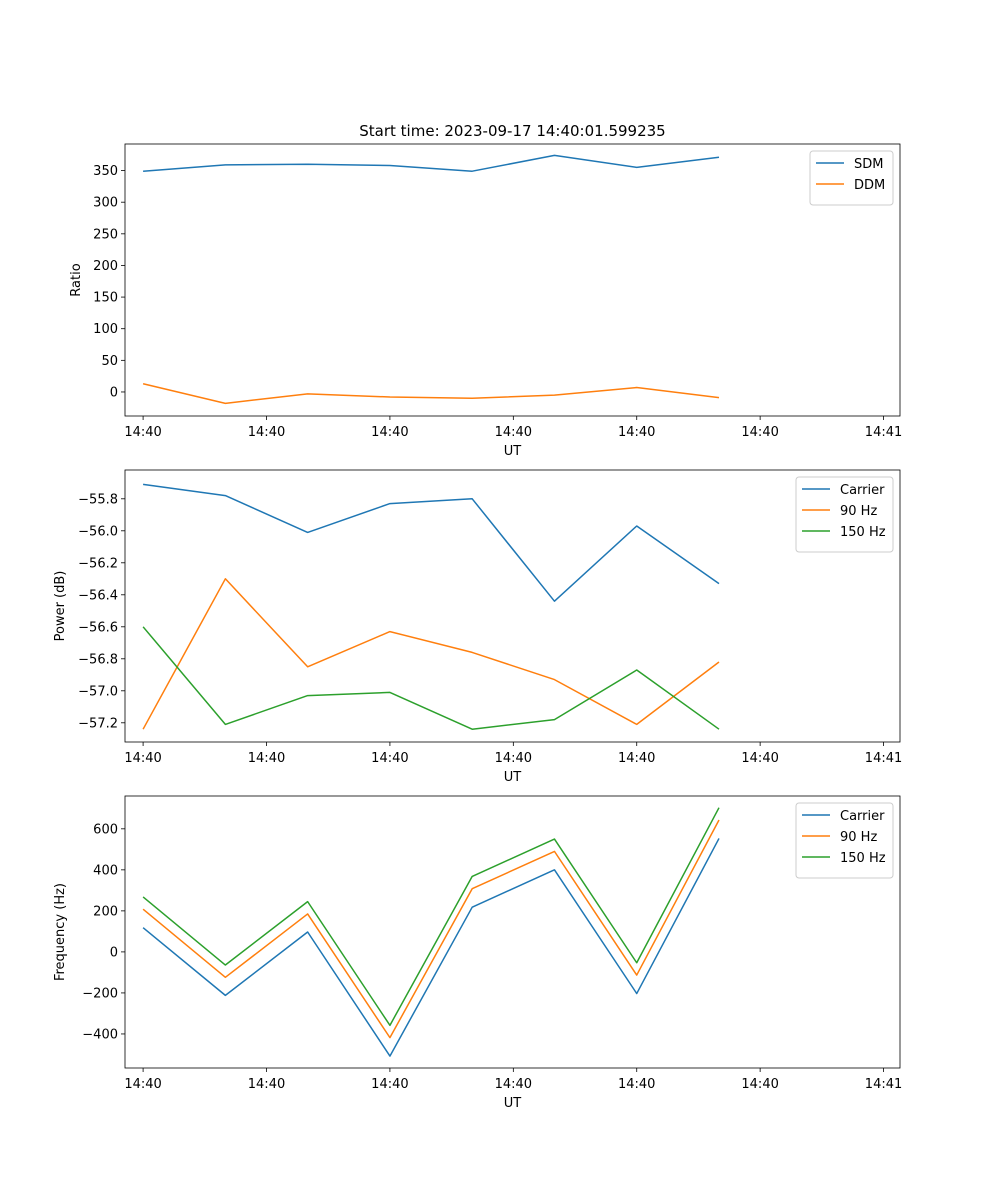  What do you see at coordinates (98, 659) in the screenshot?
I see `y-tick-label: −56.8` at bounding box center [98, 659].